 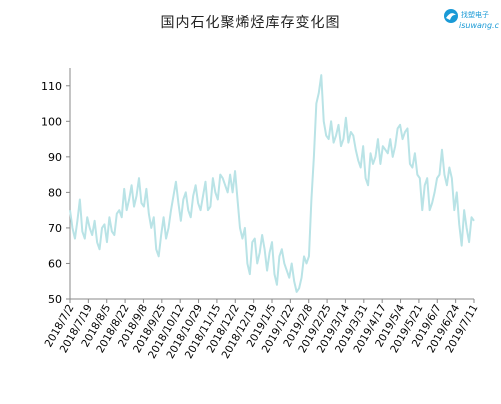 What do you see at coordinates (55, 299) in the screenshot?
I see `y-tick-label: 50` at bounding box center [55, 299].